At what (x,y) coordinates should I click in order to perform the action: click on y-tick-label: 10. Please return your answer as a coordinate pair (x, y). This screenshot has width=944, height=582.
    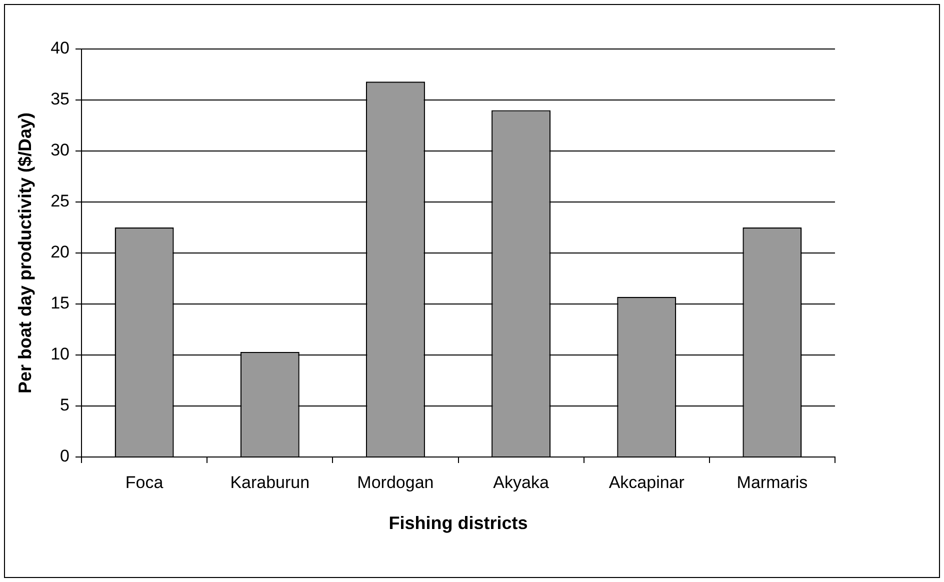
    Looking at the image, I should click on (60, 354).